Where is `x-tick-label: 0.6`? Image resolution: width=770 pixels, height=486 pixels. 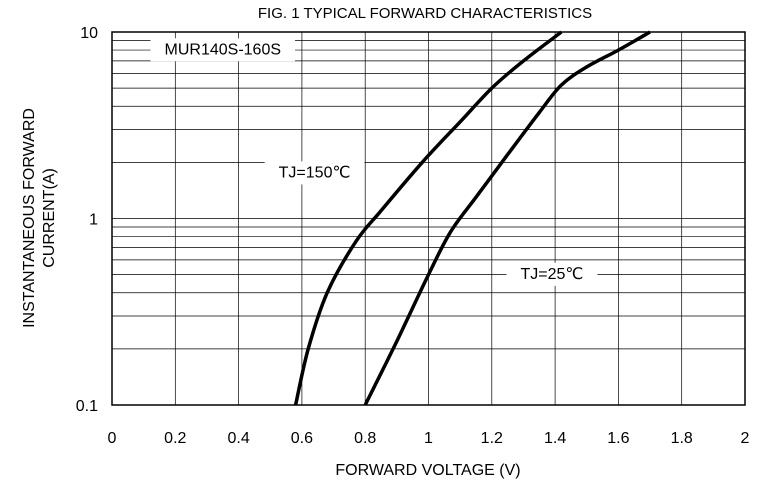 x-tick-label: 0.6 is located at coordinates (302, 438).